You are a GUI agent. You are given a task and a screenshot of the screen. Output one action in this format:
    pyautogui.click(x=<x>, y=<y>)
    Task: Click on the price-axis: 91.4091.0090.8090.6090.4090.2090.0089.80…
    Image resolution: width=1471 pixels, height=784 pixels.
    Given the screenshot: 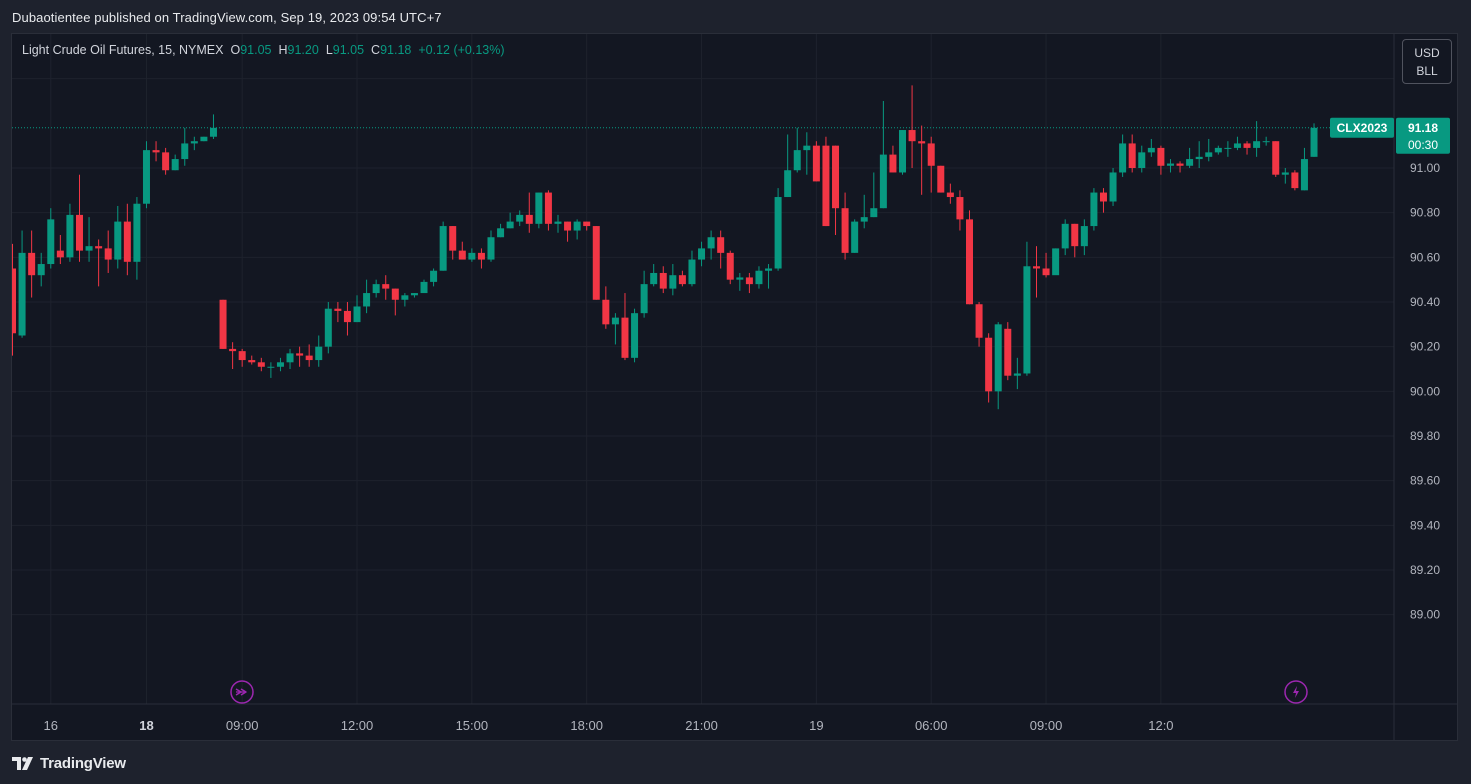 What is the action you would take?
    pyautogui.click(x=1425, y=347)
    